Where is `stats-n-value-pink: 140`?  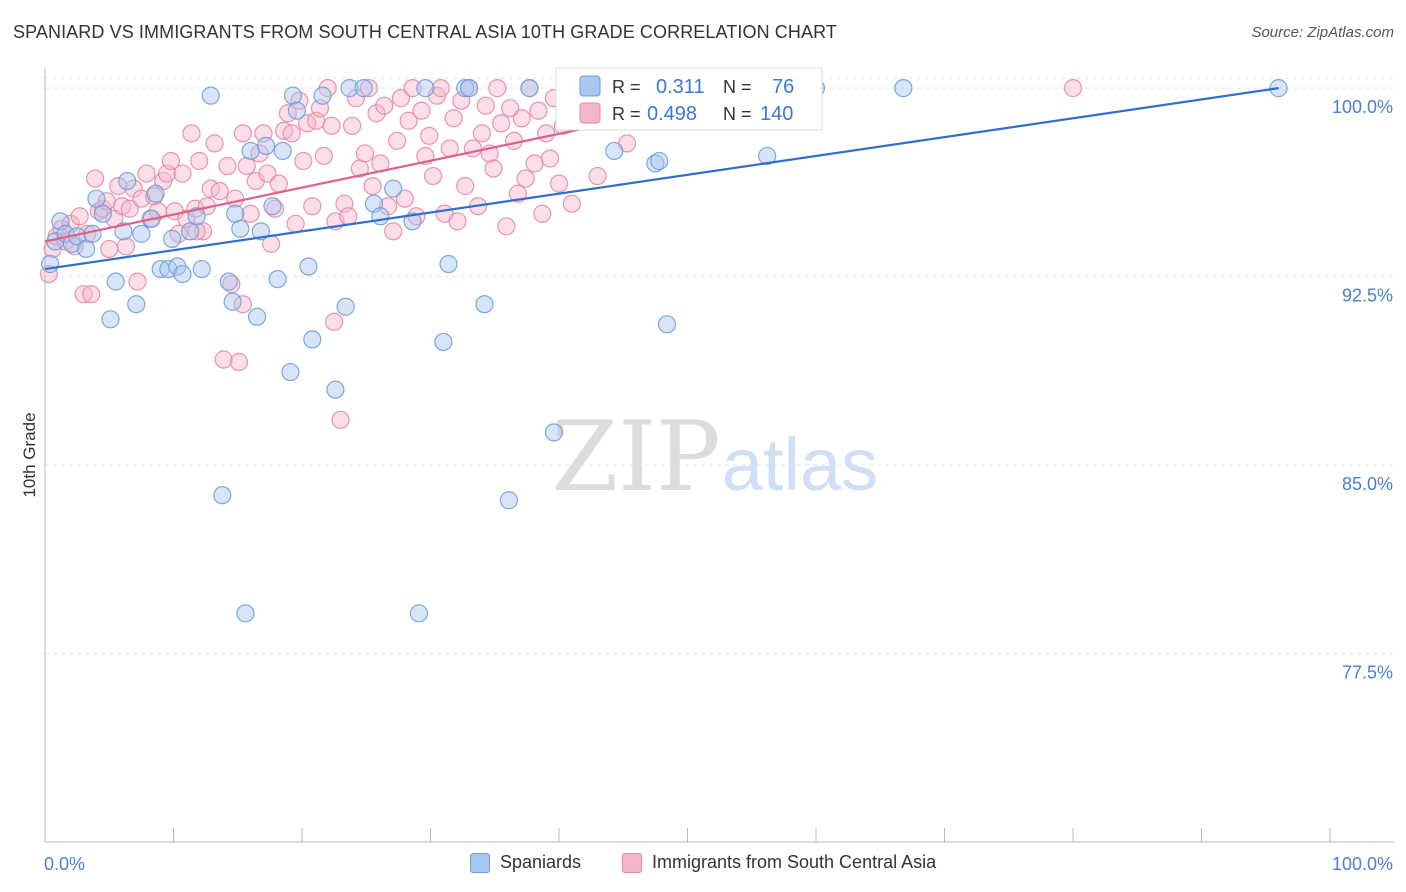 stats-n-value-pink: 140 is located at coordinates (776, 114).